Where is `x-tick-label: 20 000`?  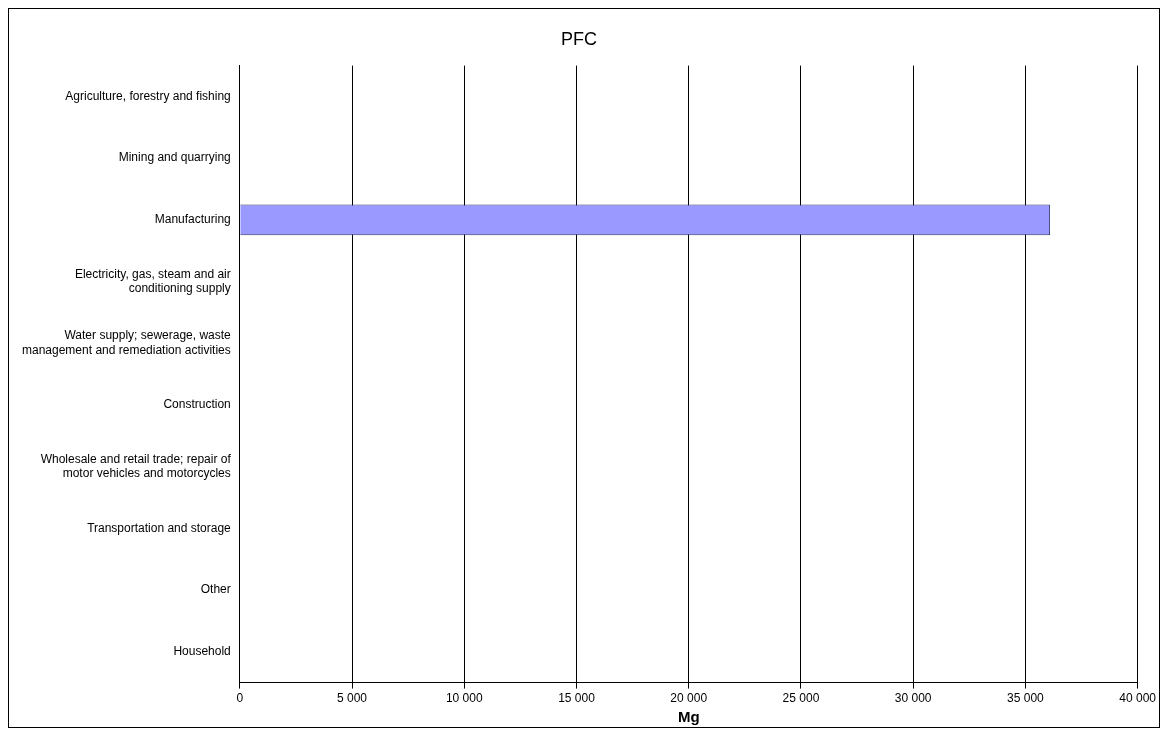 x-tick-label: 20 000 is located at coordinates (689, 698).